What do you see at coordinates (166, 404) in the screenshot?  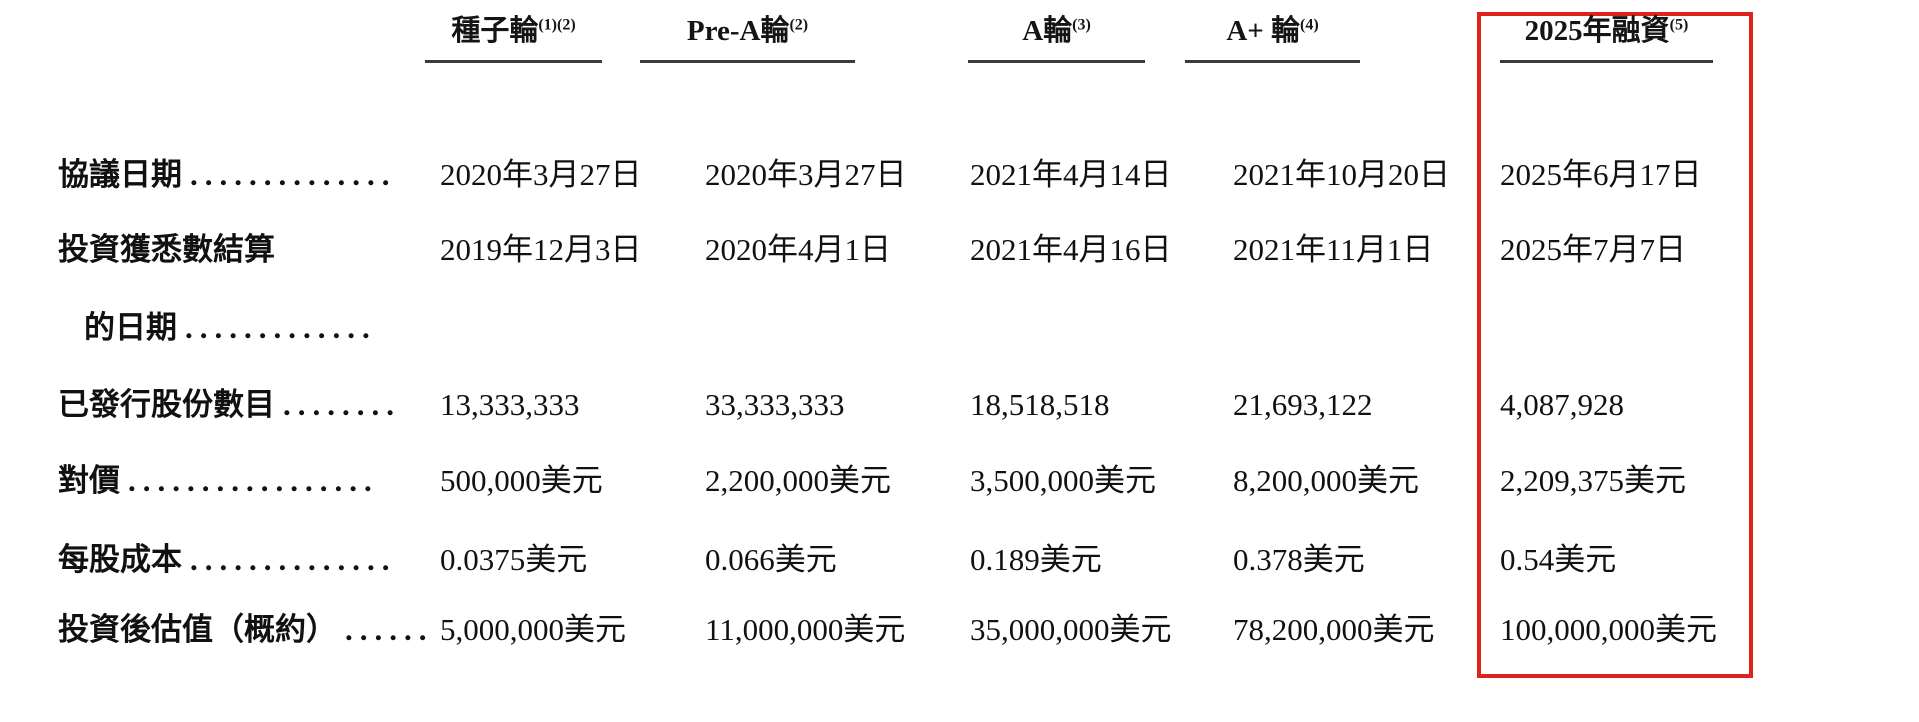 I see `row-label-text: 已發行股份數目` at bounding box center [166, 404].